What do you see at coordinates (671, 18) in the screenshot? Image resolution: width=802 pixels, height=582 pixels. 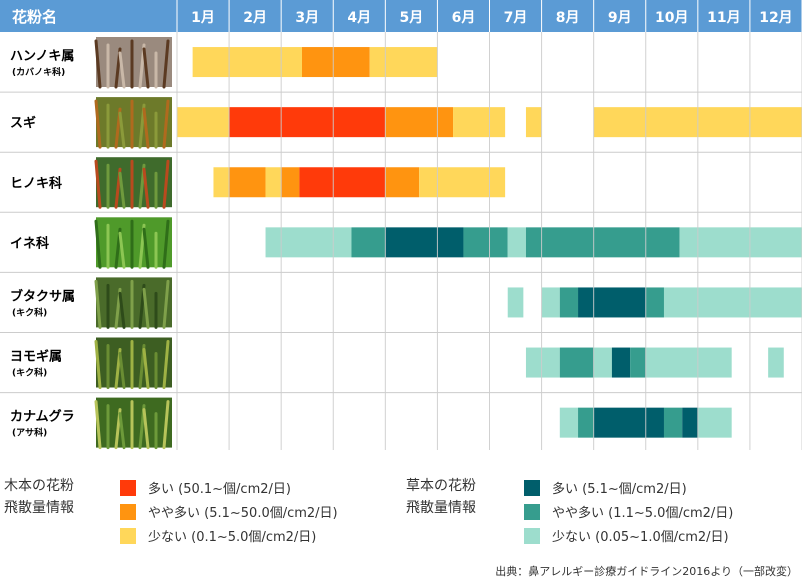 I see `month-label: 10月` at bounding box center [671, 18].